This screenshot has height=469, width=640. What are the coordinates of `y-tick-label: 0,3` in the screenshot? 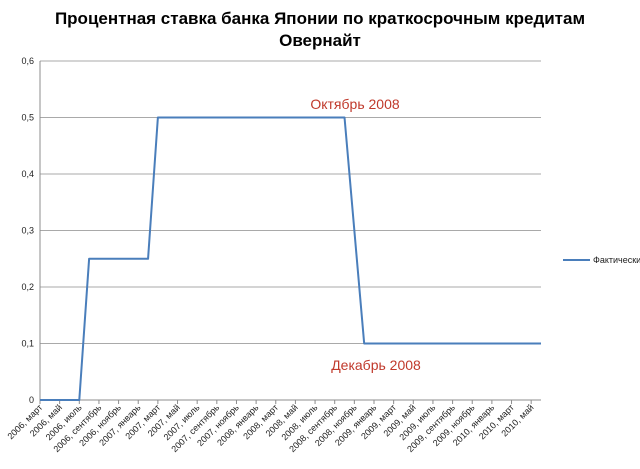 It's located at (27, 231).